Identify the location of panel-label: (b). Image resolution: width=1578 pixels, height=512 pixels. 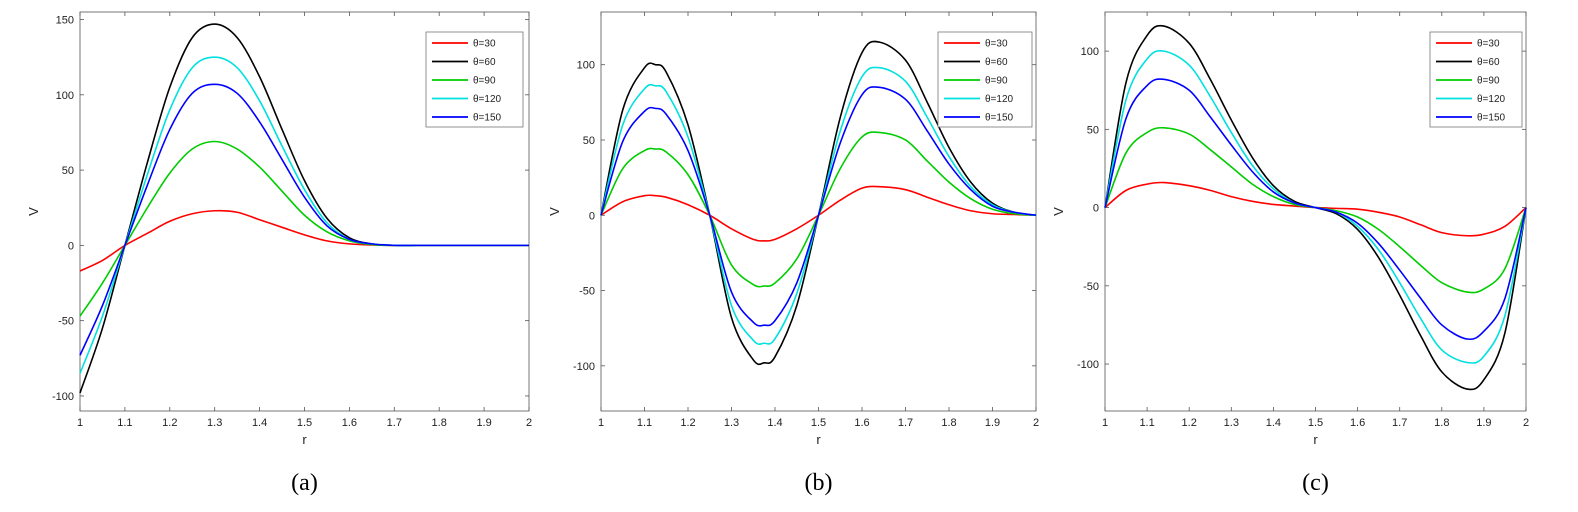
(819, 483).